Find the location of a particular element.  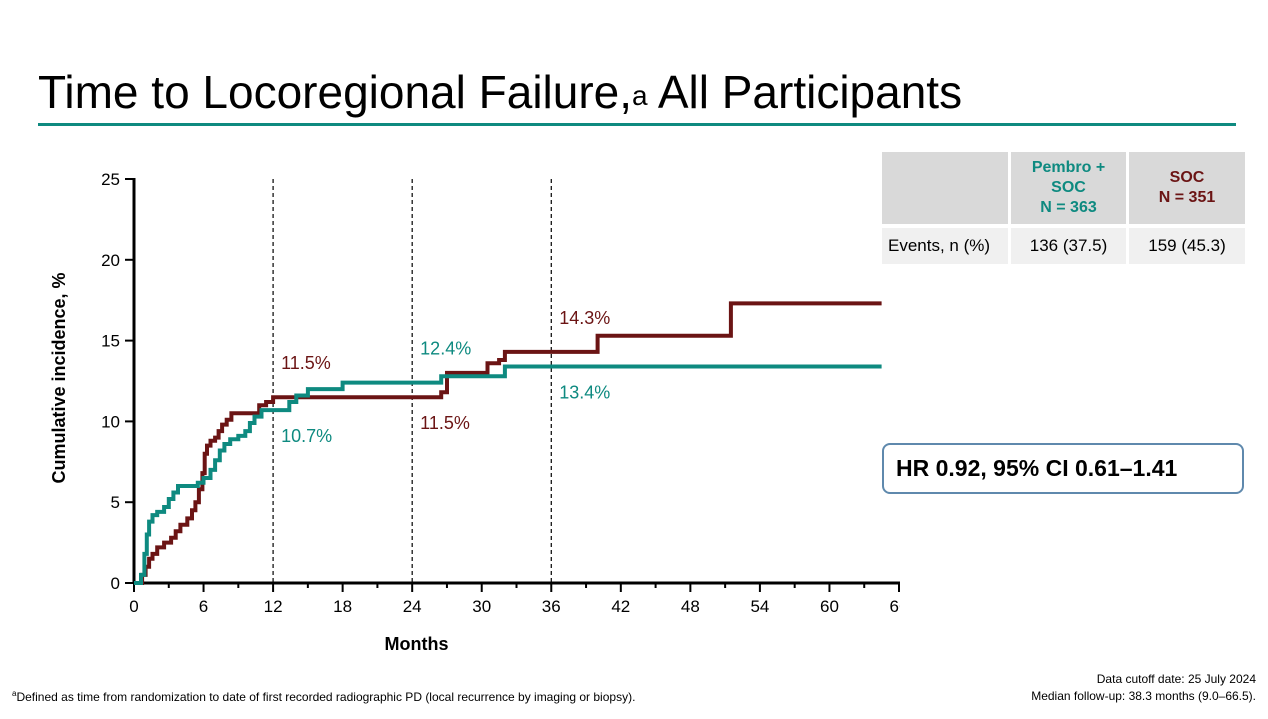

y-tick-label-10: 10 is located at coordinates (110, 421).